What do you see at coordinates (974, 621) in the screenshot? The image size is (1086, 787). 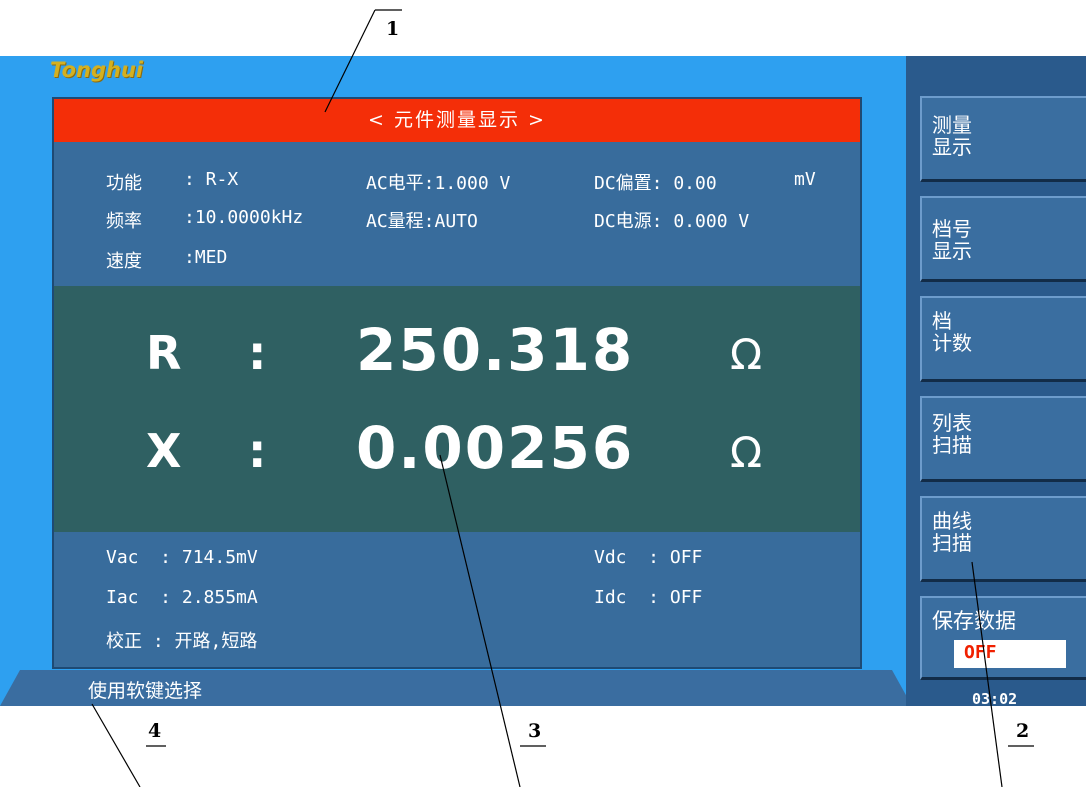 I see `softkey-label: 保存数据` at bounding box center [974, 621].